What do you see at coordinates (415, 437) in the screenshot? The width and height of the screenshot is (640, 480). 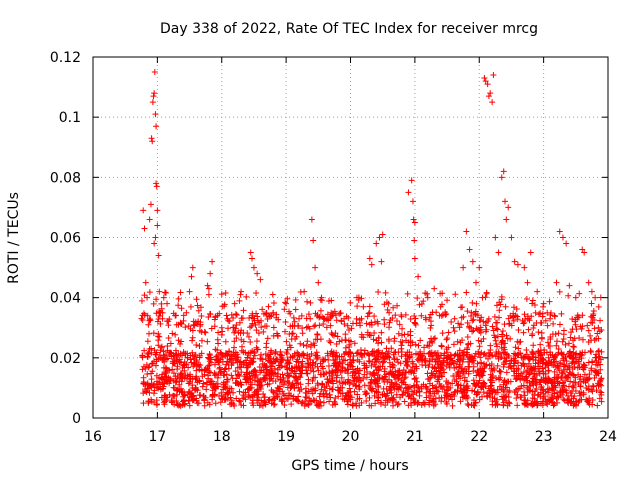 I see `x-tick-label: 21` at bounding box center [415, 437].